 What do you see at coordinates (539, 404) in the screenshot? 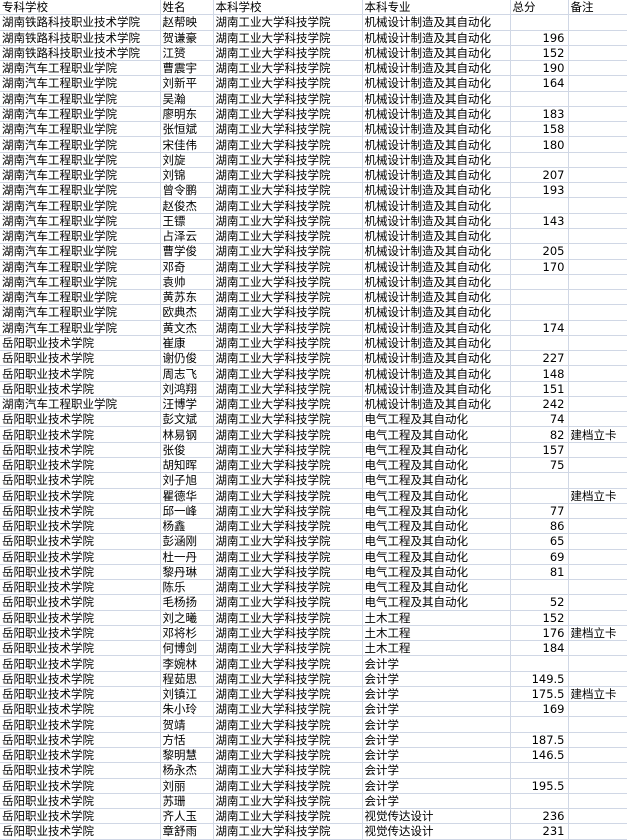
I see `cell-score: 242` at bounding box center [539, 404].